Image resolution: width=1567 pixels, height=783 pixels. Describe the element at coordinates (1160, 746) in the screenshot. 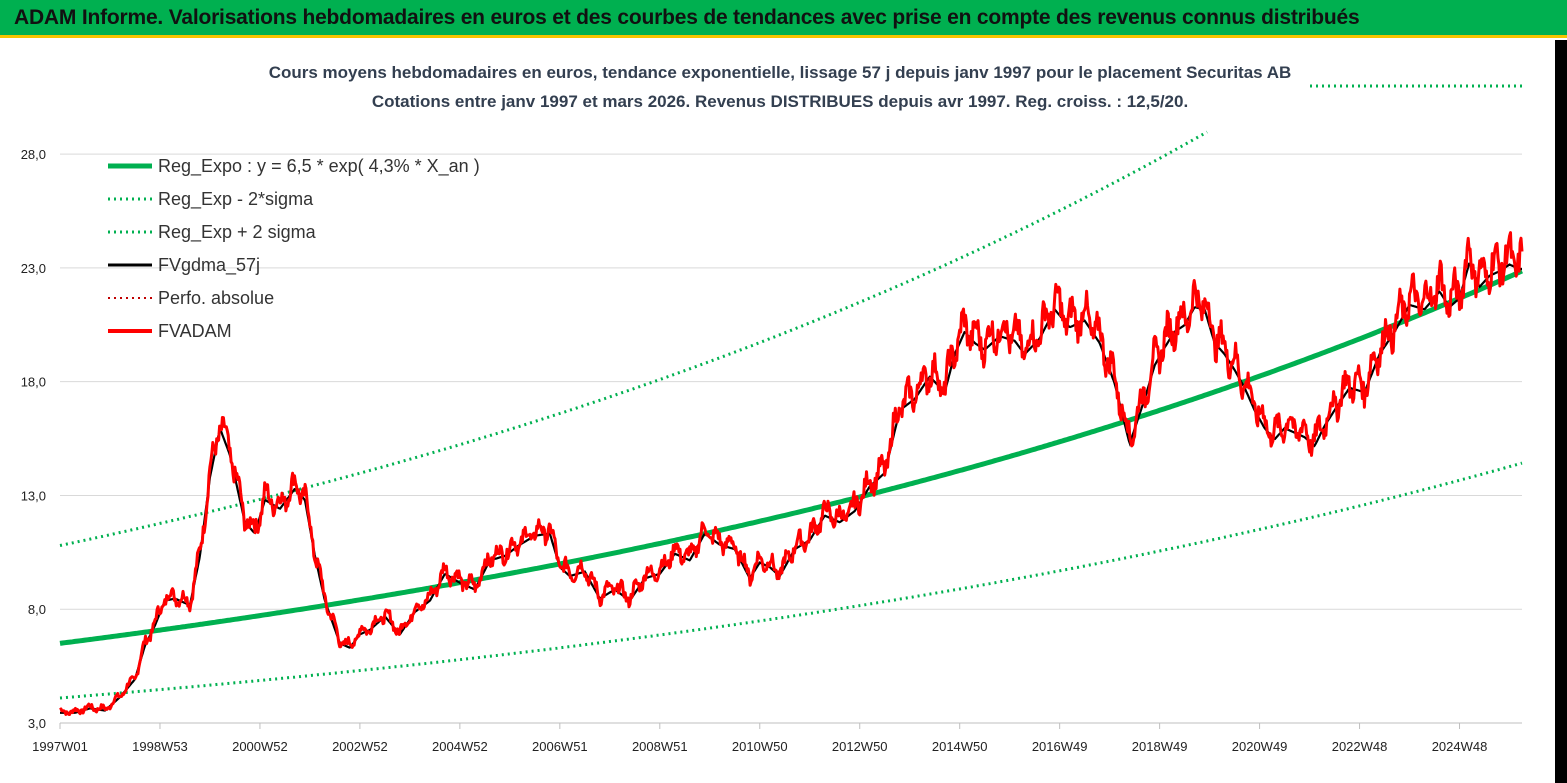

I see `x-tick-label: 2018W49` at that location.